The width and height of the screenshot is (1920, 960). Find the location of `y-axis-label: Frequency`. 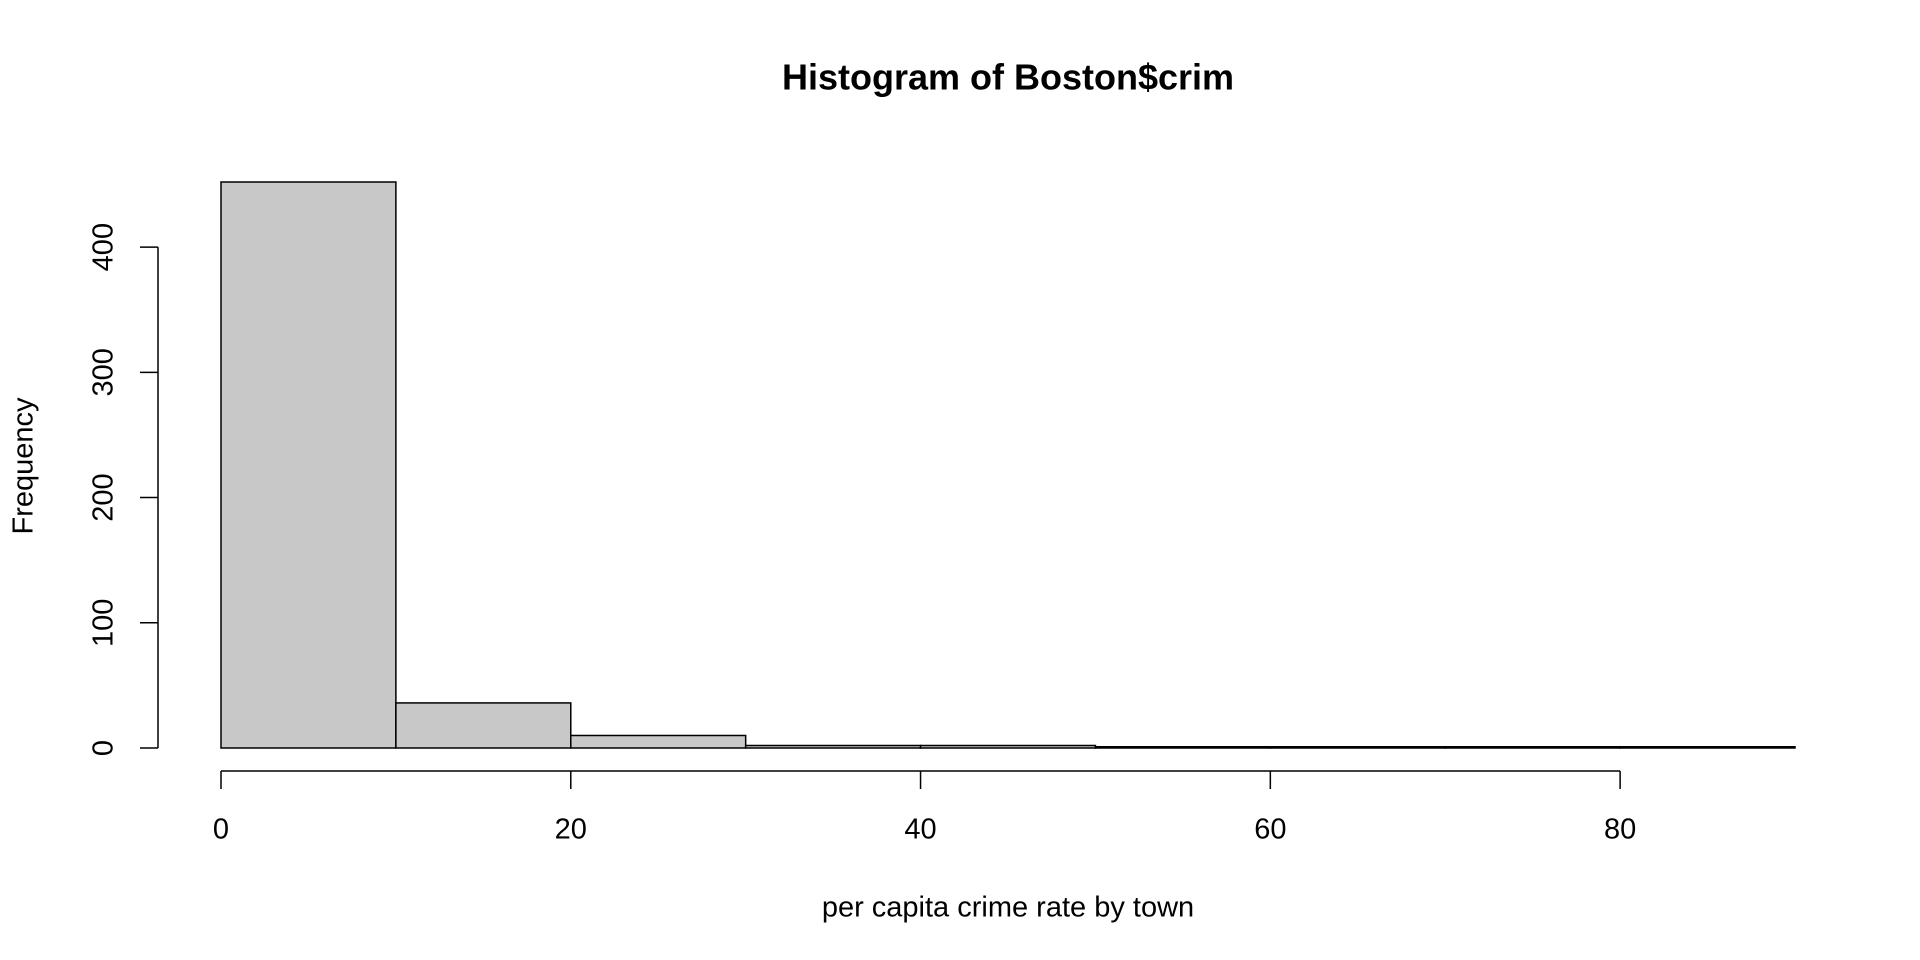

y-axis-label: Frequency is located at coordinates (24, 466).